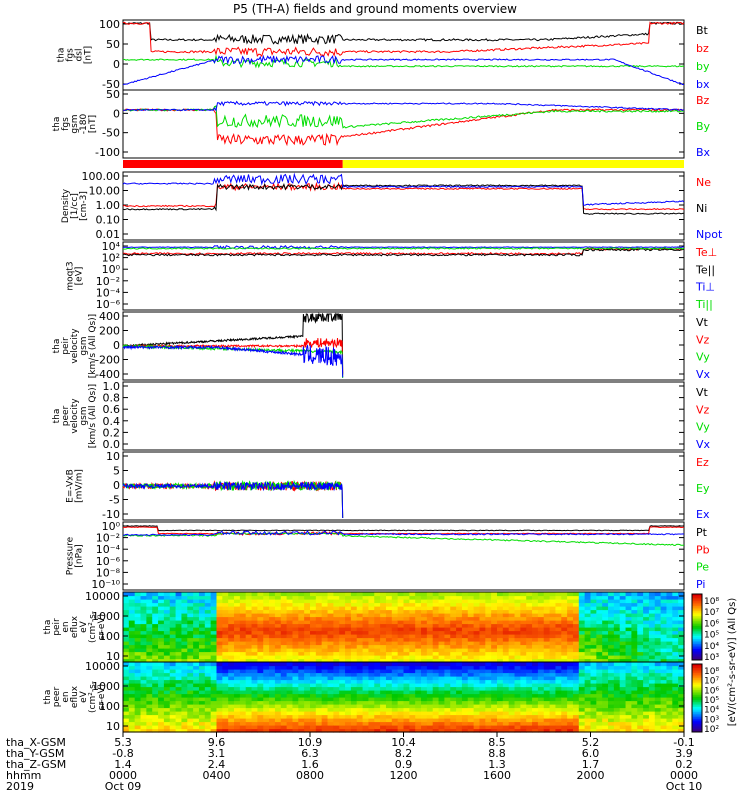 Image resolution: width=750 pixels, height=804 pixels. I want to click on y-tick-label: -400, so click(107, 374).